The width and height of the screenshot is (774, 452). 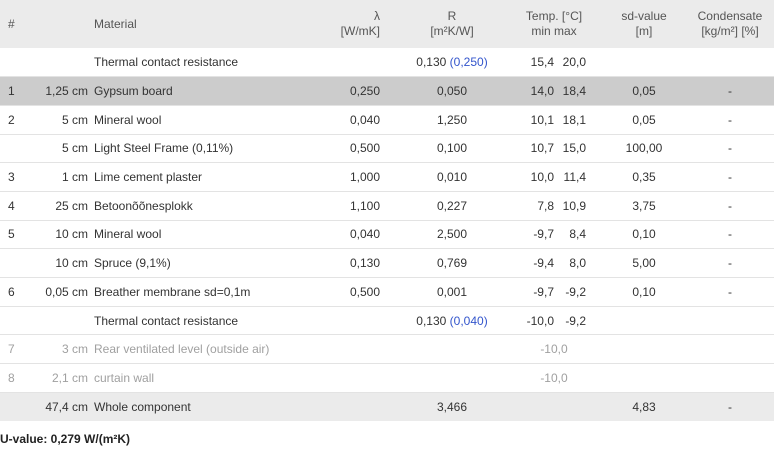 I want to click on temperature-max: 11,4, so click(x=574, y=177).